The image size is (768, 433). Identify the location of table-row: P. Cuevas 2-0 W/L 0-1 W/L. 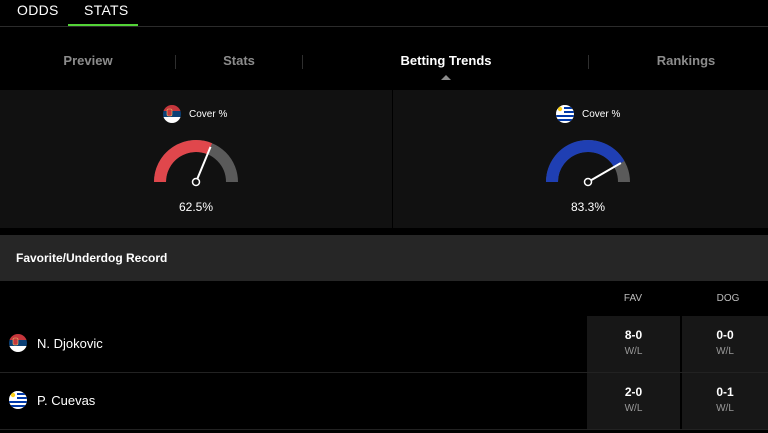
(384, 401).